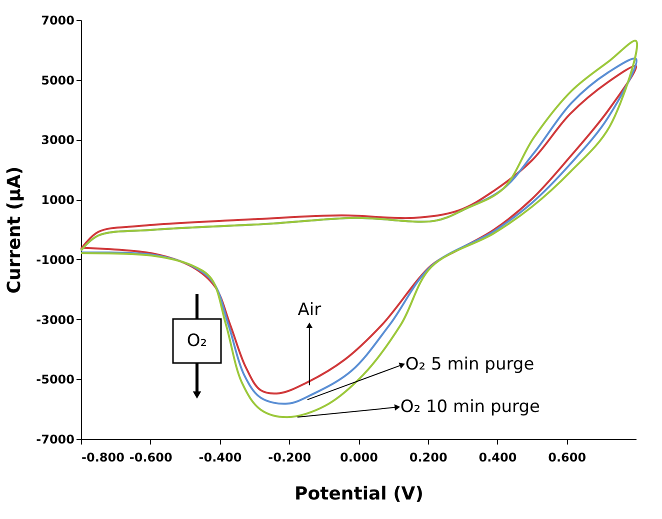 Image resolution: width=662 pixels, height=519 pixels. I want to click on annotation: O₂, so click(197, 341).